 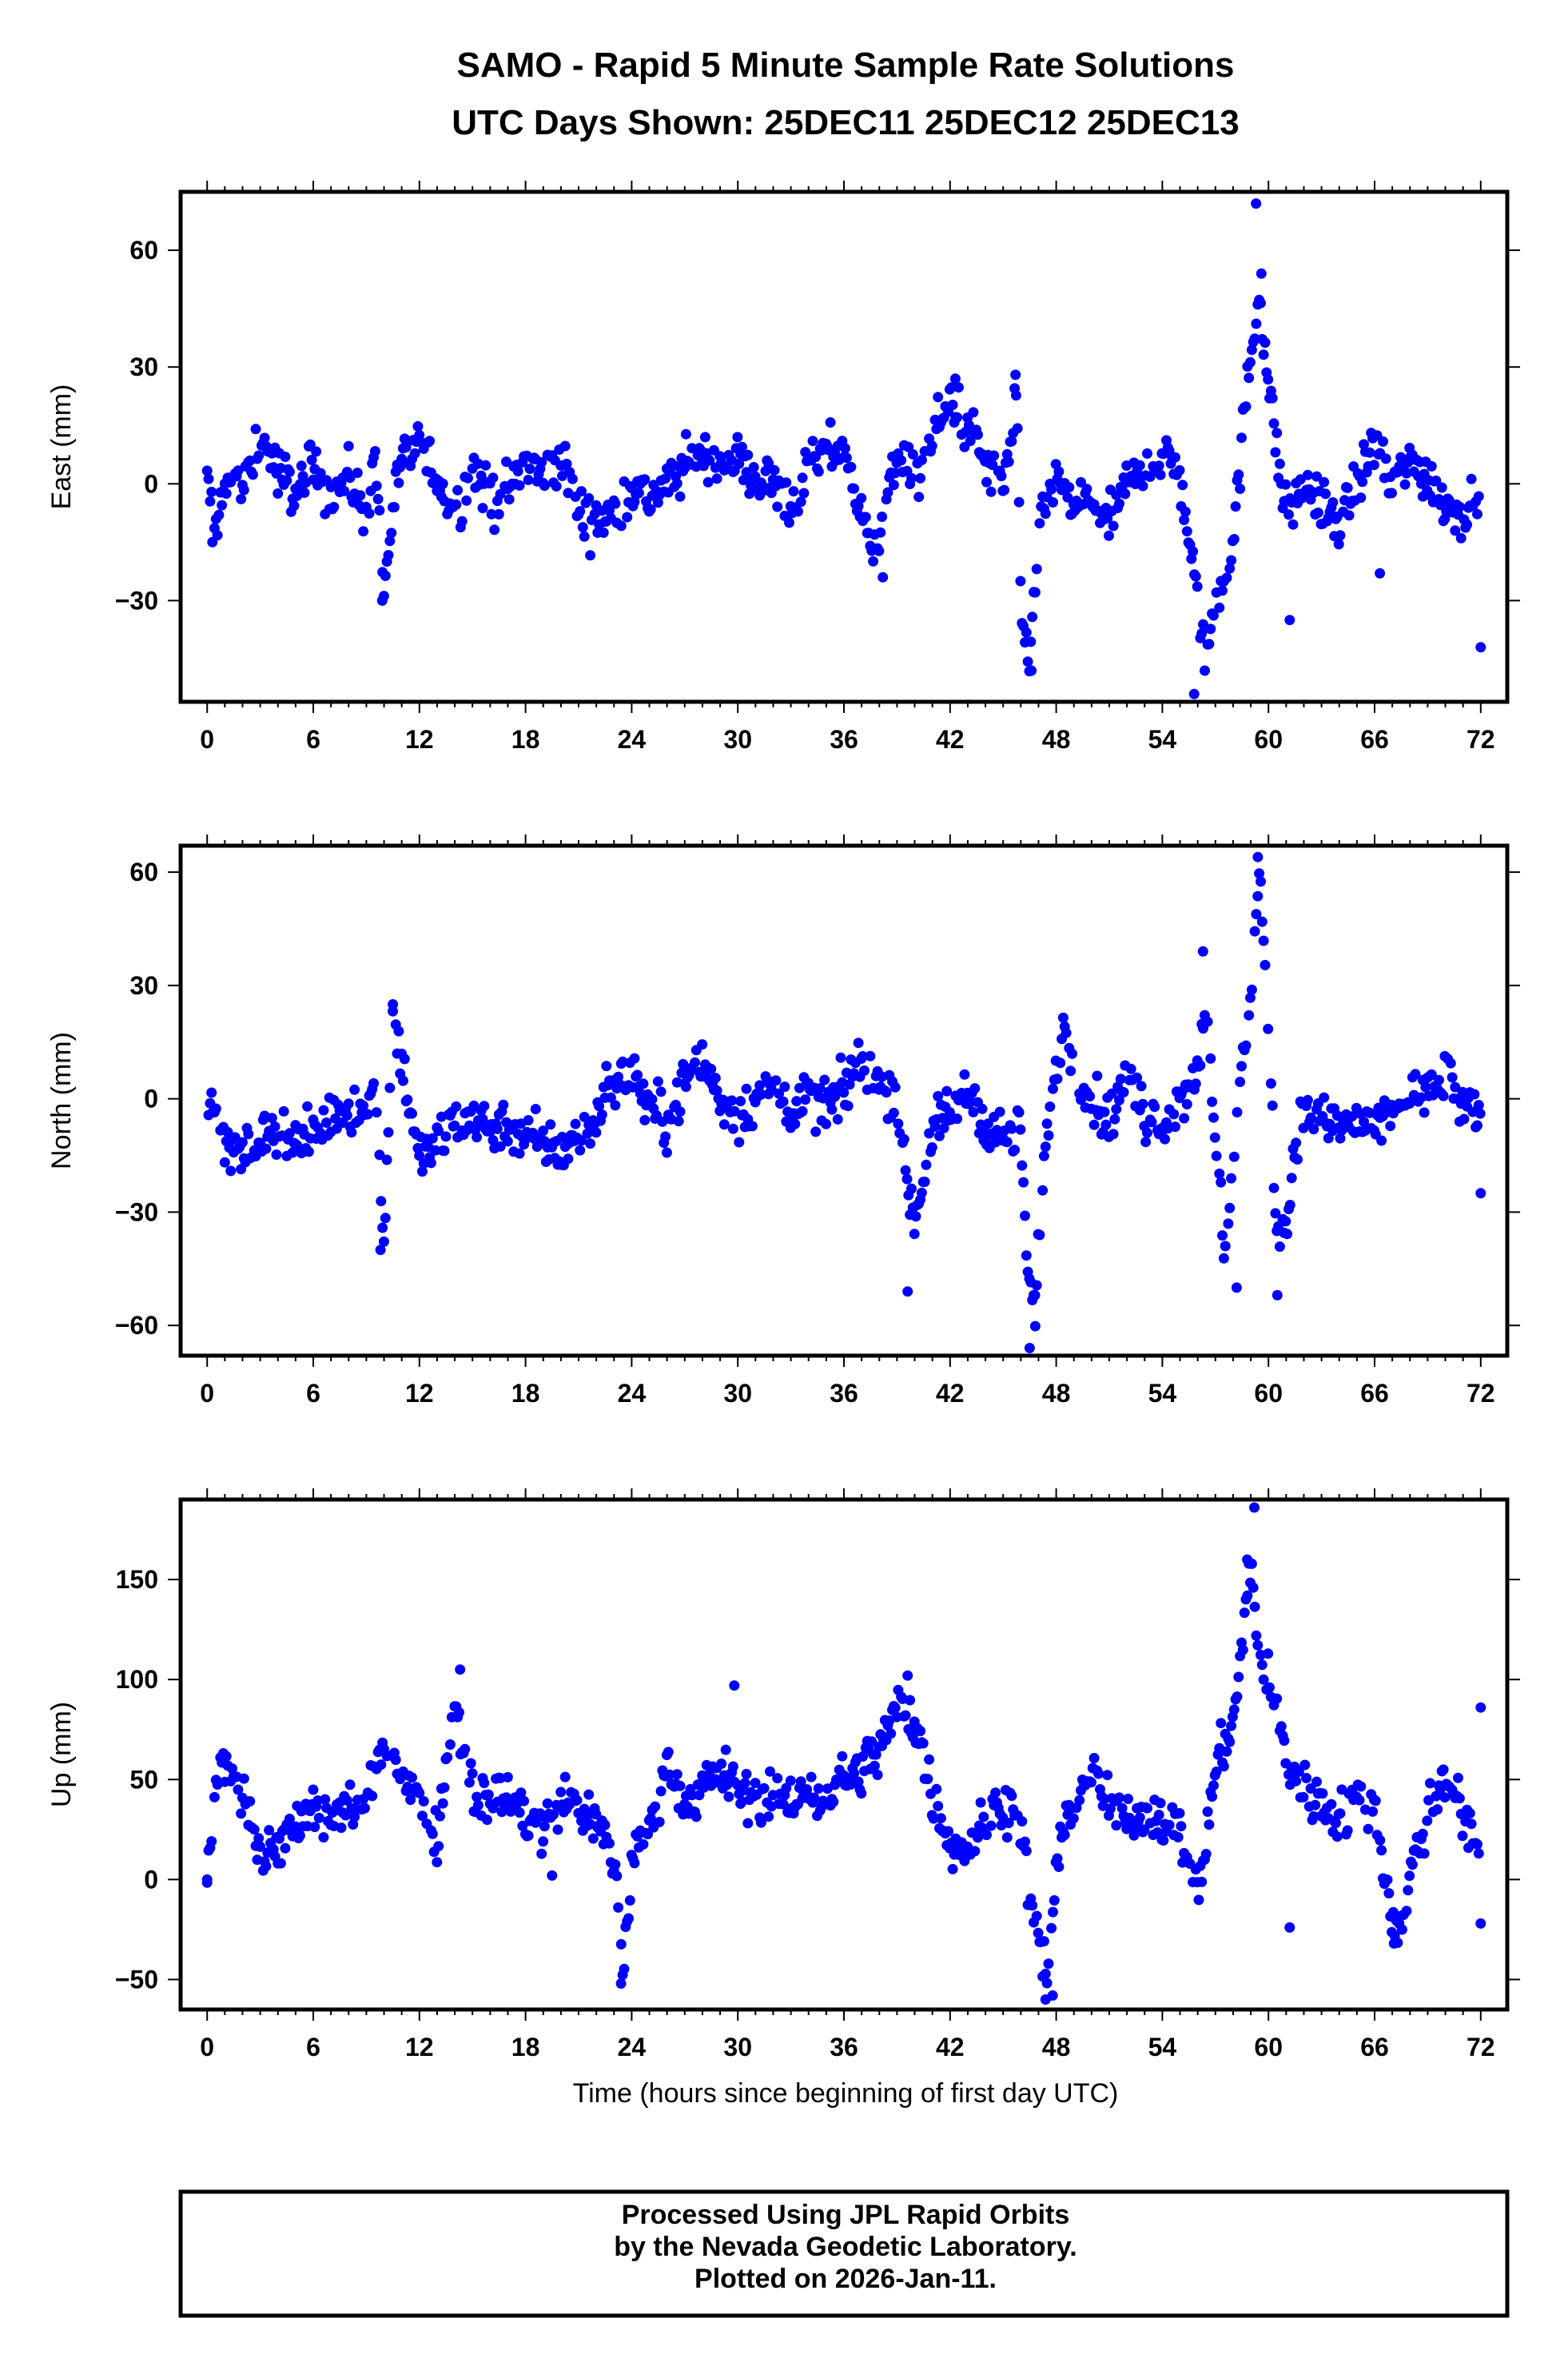 I want to click on up-x-tick-label: 60, so click(x=1268, y=2047).